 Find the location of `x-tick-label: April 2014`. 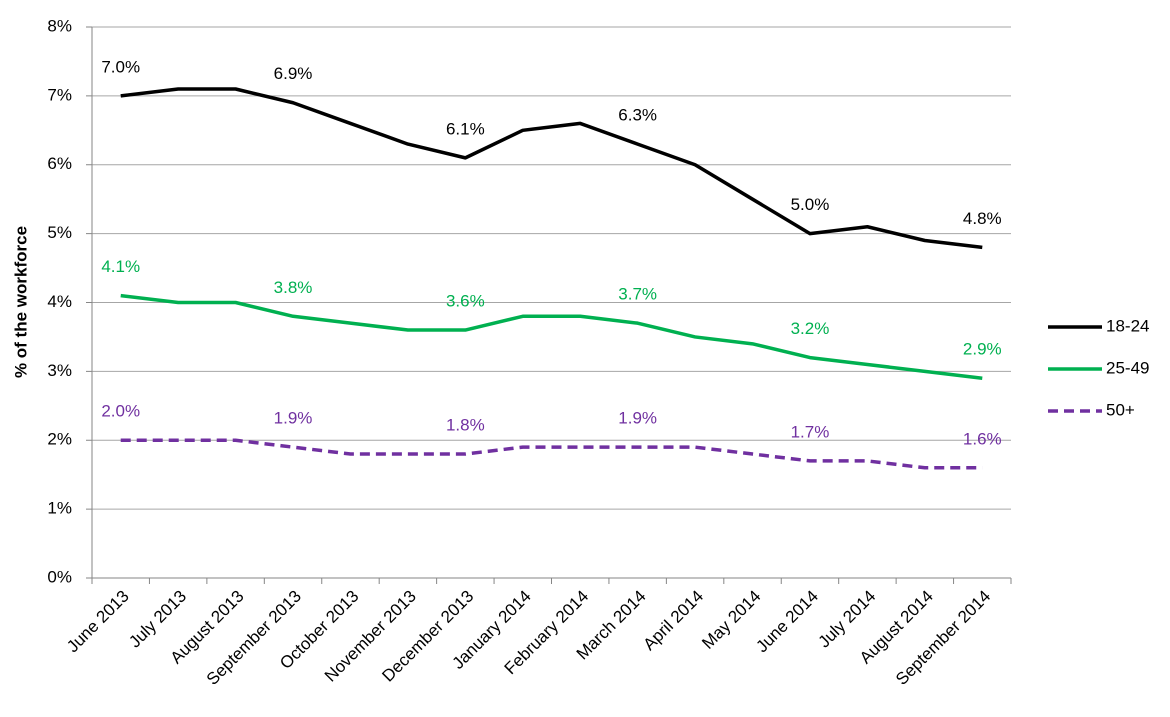

x-tick-label: April 2014 is located at coordinates (674, 621).